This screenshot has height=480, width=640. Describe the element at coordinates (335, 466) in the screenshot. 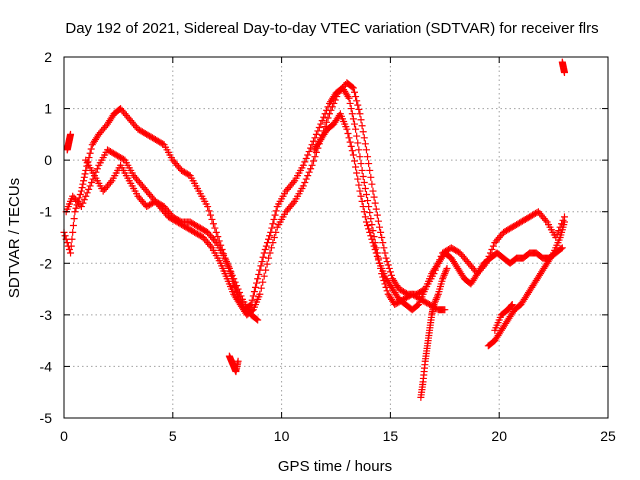

I see `x-axis-label: GPS time / hours` at that location.